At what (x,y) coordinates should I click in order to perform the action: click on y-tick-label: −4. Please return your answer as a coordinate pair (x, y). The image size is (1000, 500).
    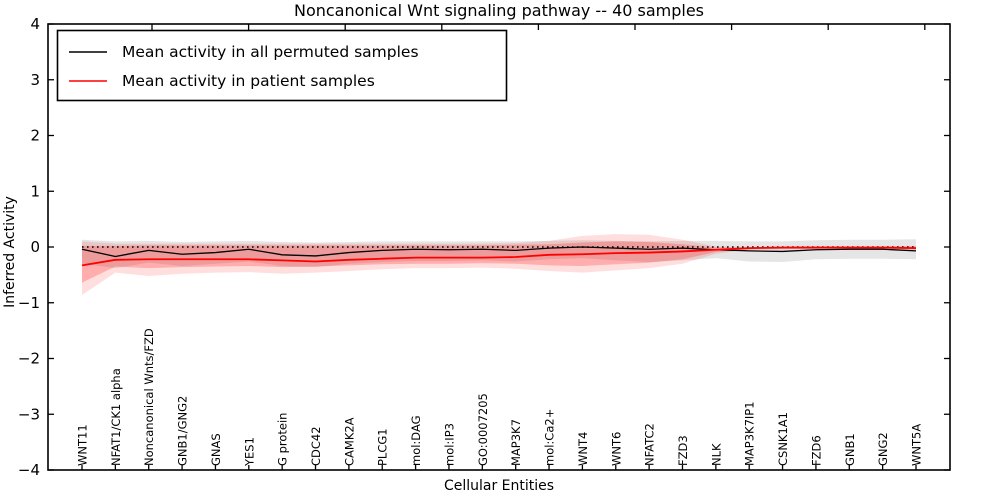
    Looking at the image, I should click on (29, 470).